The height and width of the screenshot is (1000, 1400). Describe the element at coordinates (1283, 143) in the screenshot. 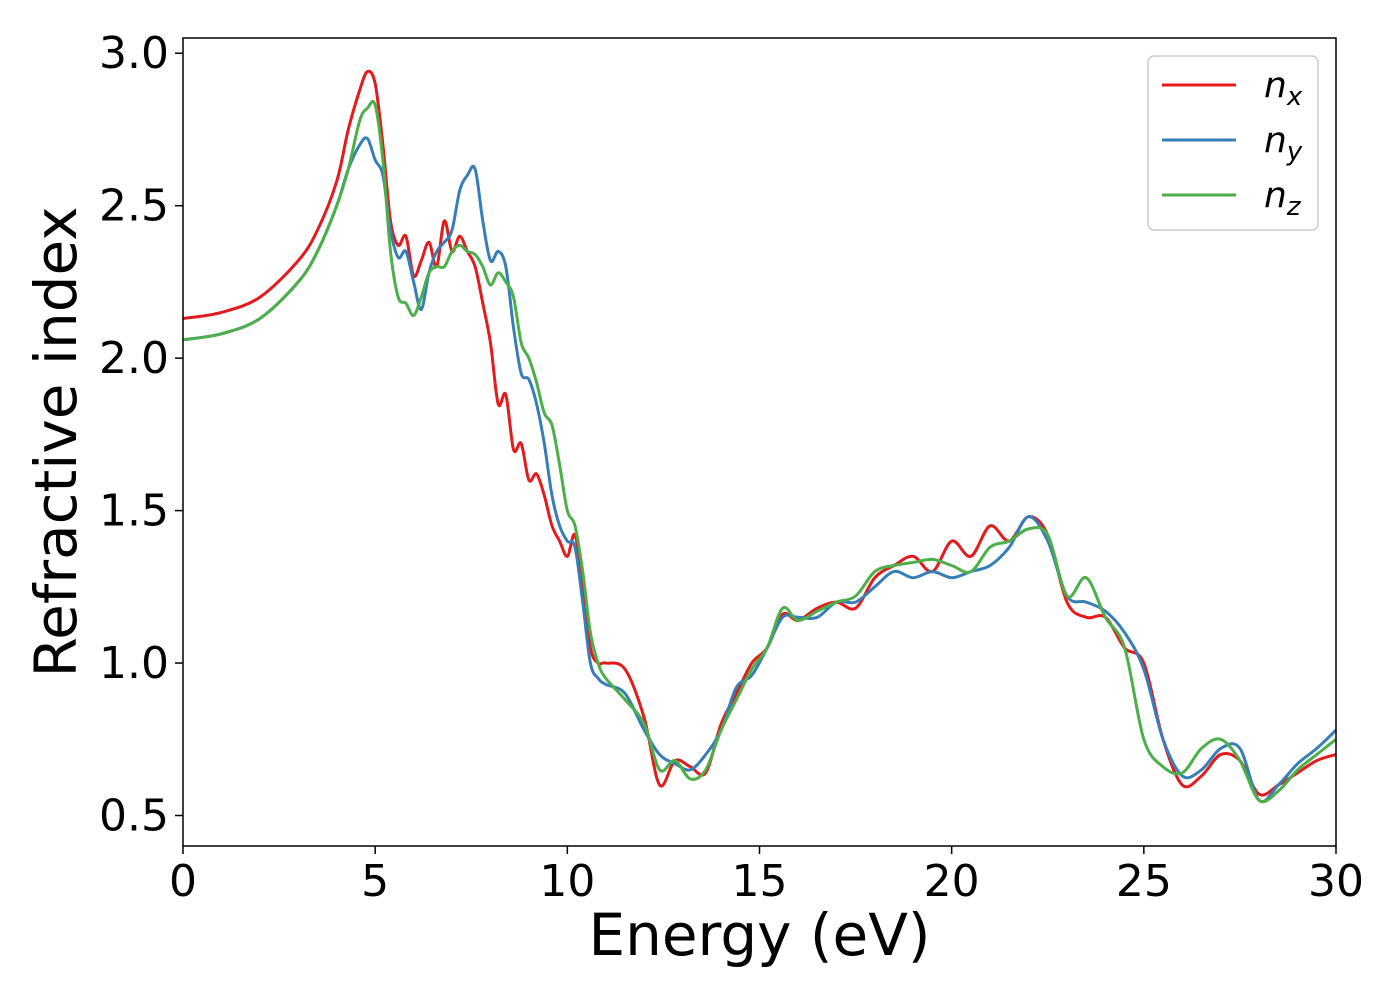

I see `legend-label-ny: ny` at that location.